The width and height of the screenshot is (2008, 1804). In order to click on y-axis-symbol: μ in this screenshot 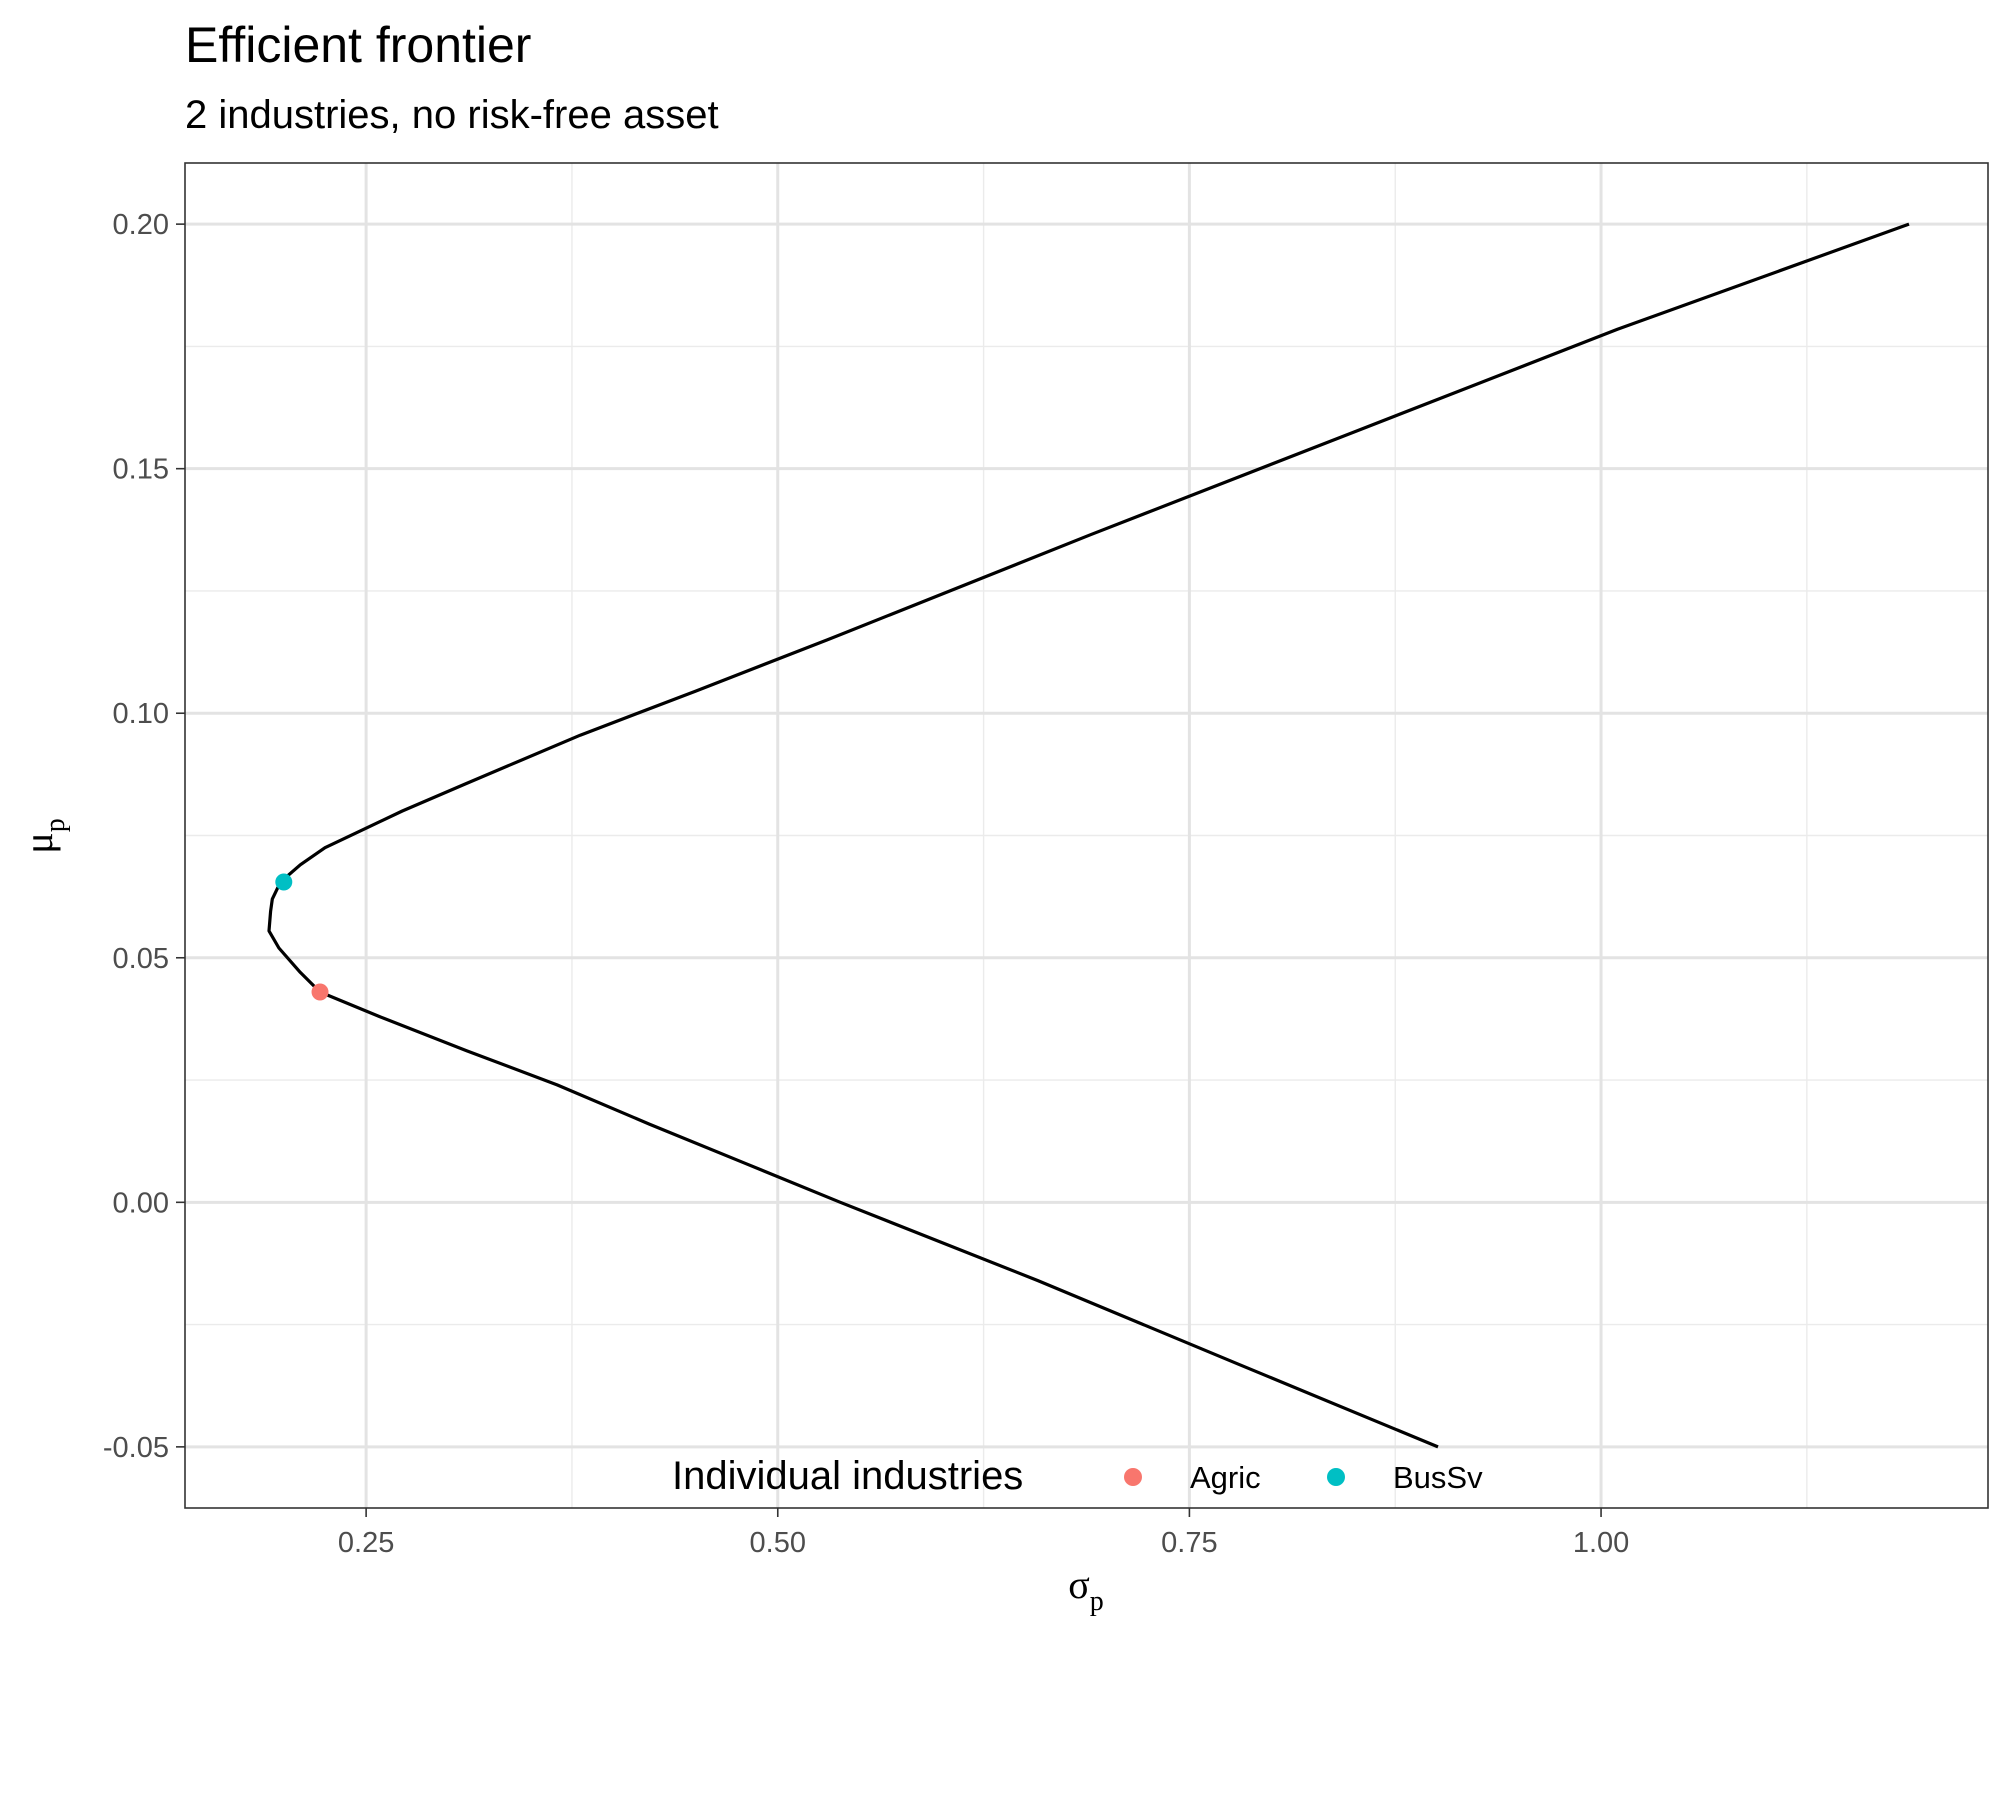, I will do `click(38, 842)`.